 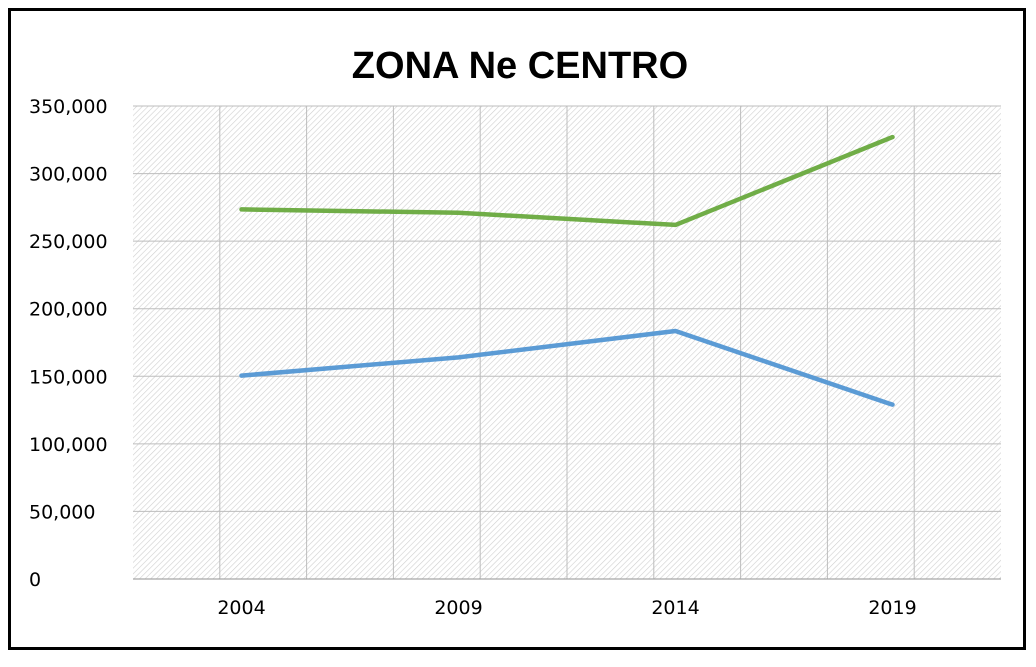 I want to click on y-tick-label: 350,000, so click(x=68, y=107).